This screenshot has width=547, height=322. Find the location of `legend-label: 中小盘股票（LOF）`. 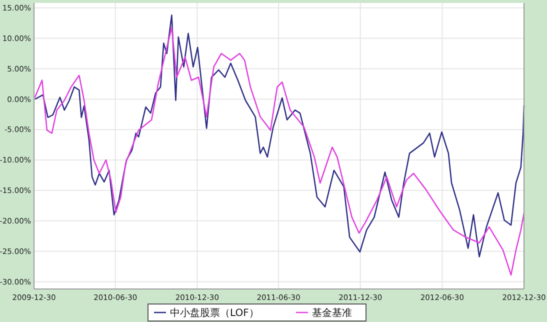

legend-label: 中小盘股票（LOF） is located at coordinates (214, 313).